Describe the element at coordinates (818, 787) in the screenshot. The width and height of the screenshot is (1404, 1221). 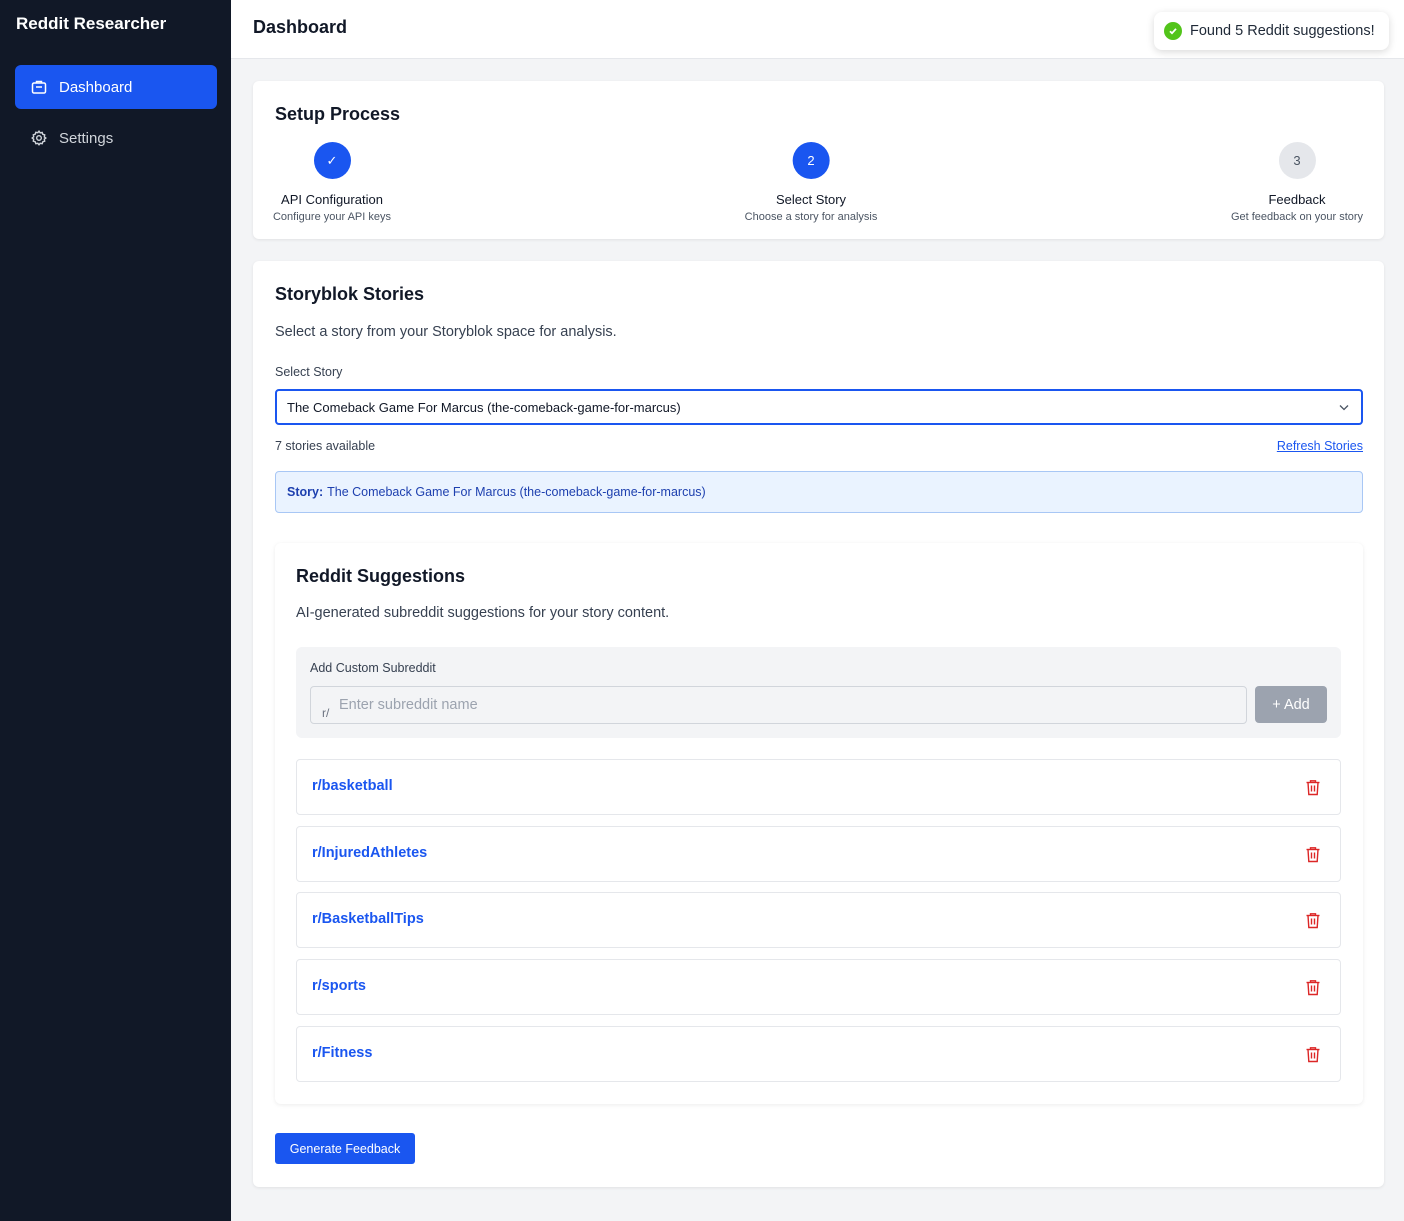
I see `subreddit-item: r/basketball` at that location.